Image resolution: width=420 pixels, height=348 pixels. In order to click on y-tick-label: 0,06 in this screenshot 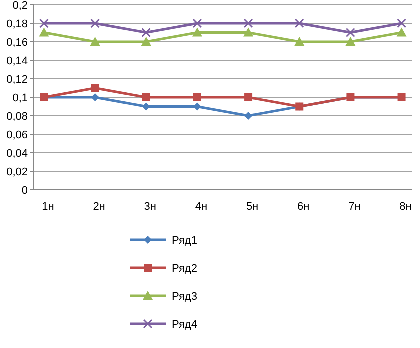, I will do `click(17, 135)`.